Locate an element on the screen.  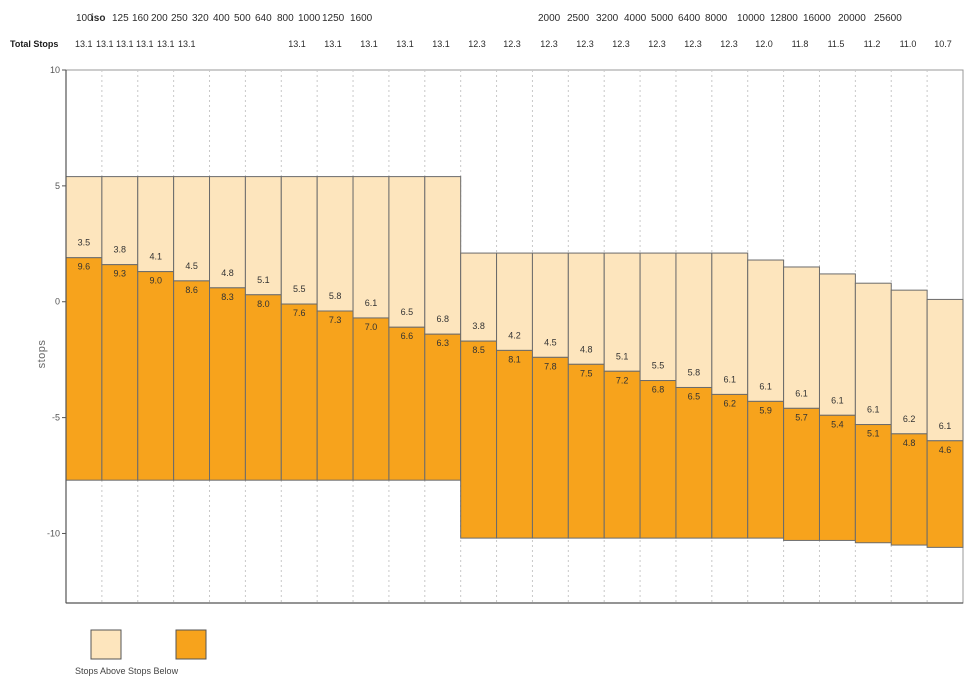
value-label-below: 7.8 is located at coordinates (550, 366).